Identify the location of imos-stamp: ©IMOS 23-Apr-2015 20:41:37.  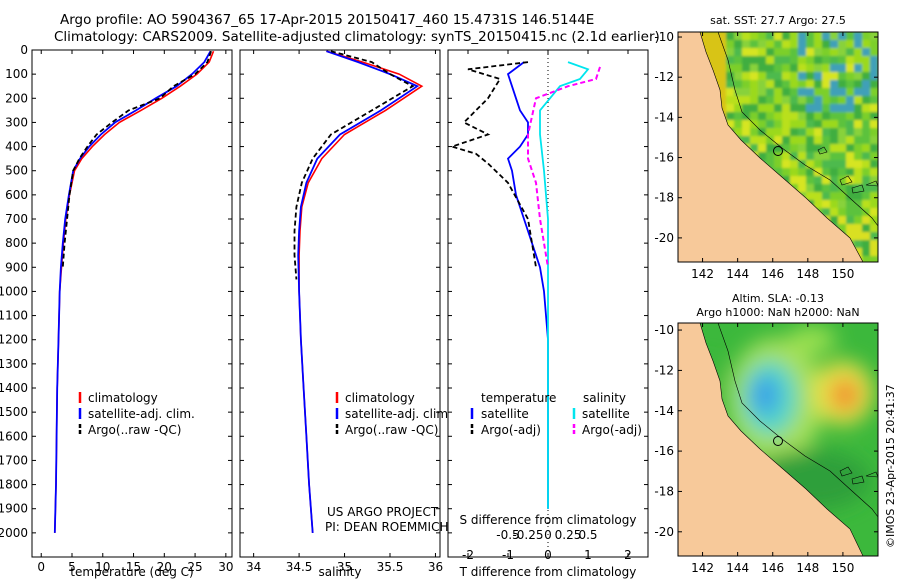
(890, 466).